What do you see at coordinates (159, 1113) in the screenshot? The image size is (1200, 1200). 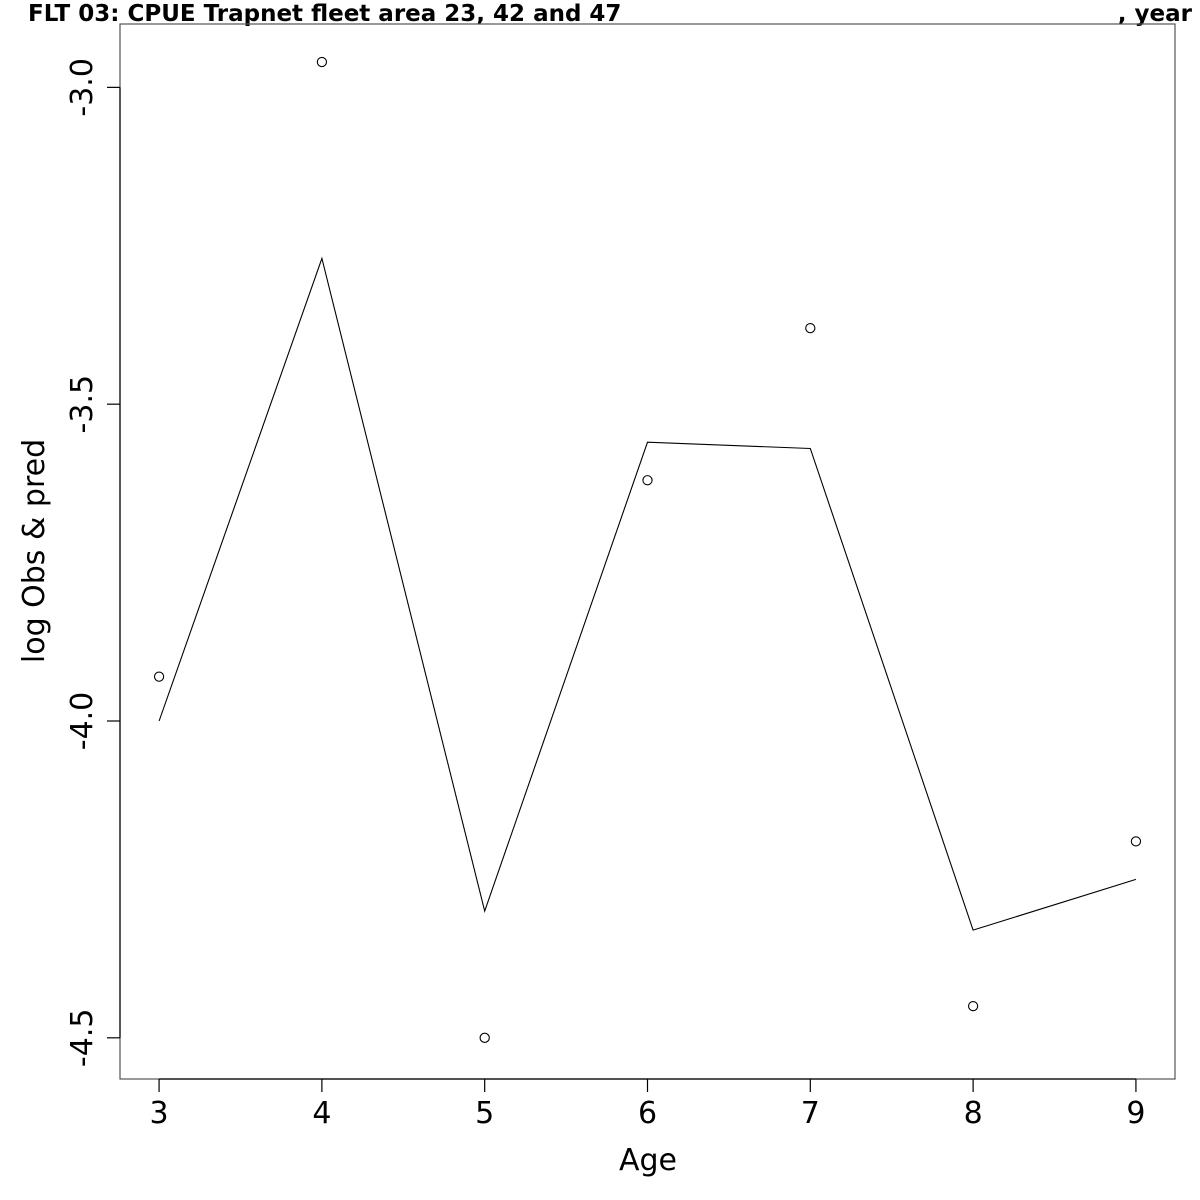 I see `x-tick-label: 3` at bounding box center [159, 1113].